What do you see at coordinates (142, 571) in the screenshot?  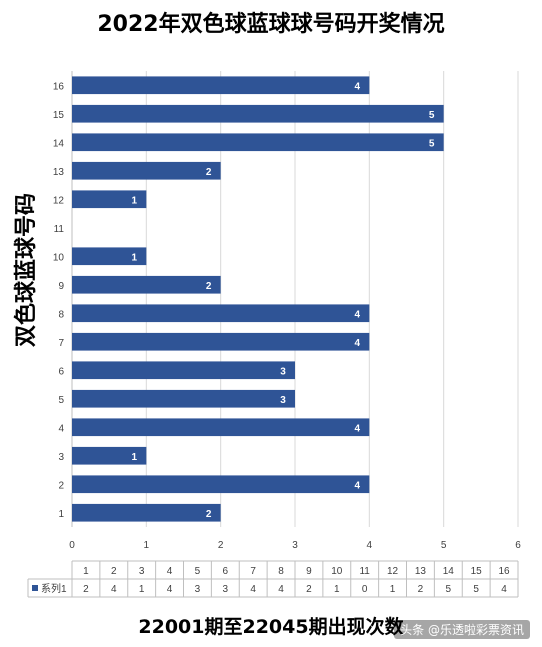 I see `table-header-cell: 3` at bounding box center [142, 571].